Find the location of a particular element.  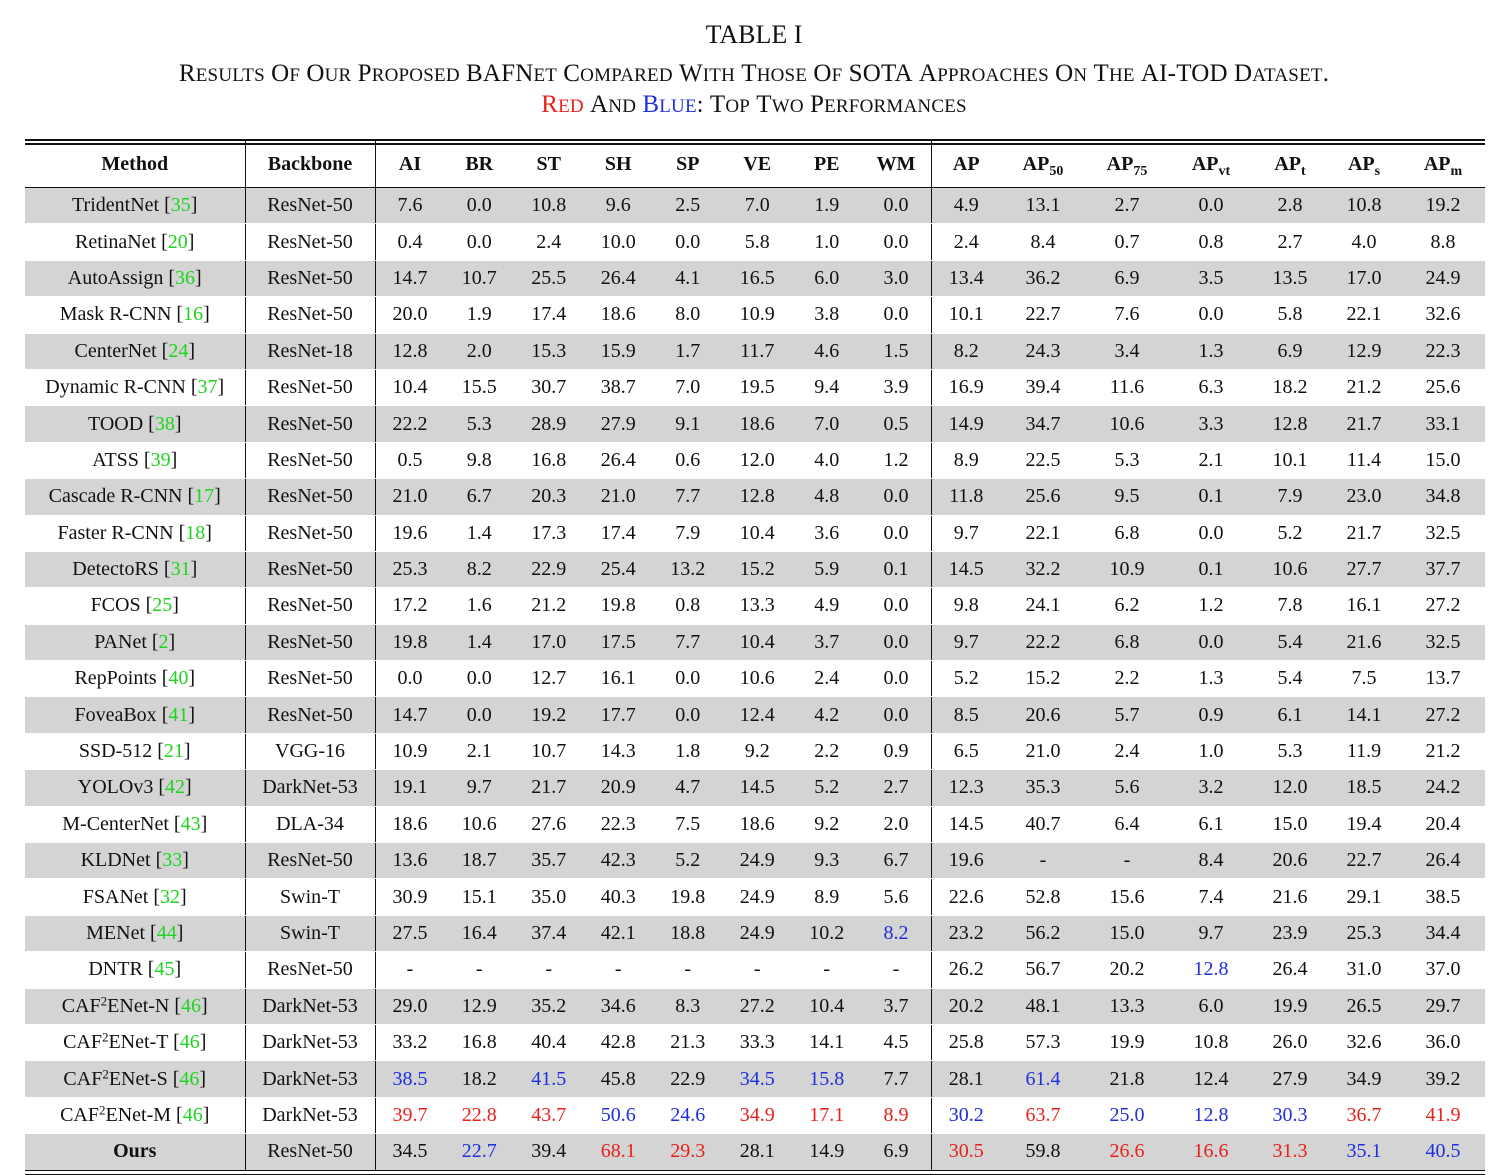

backbone-cell: ResNet-18 is located at coordinates (309, 351).